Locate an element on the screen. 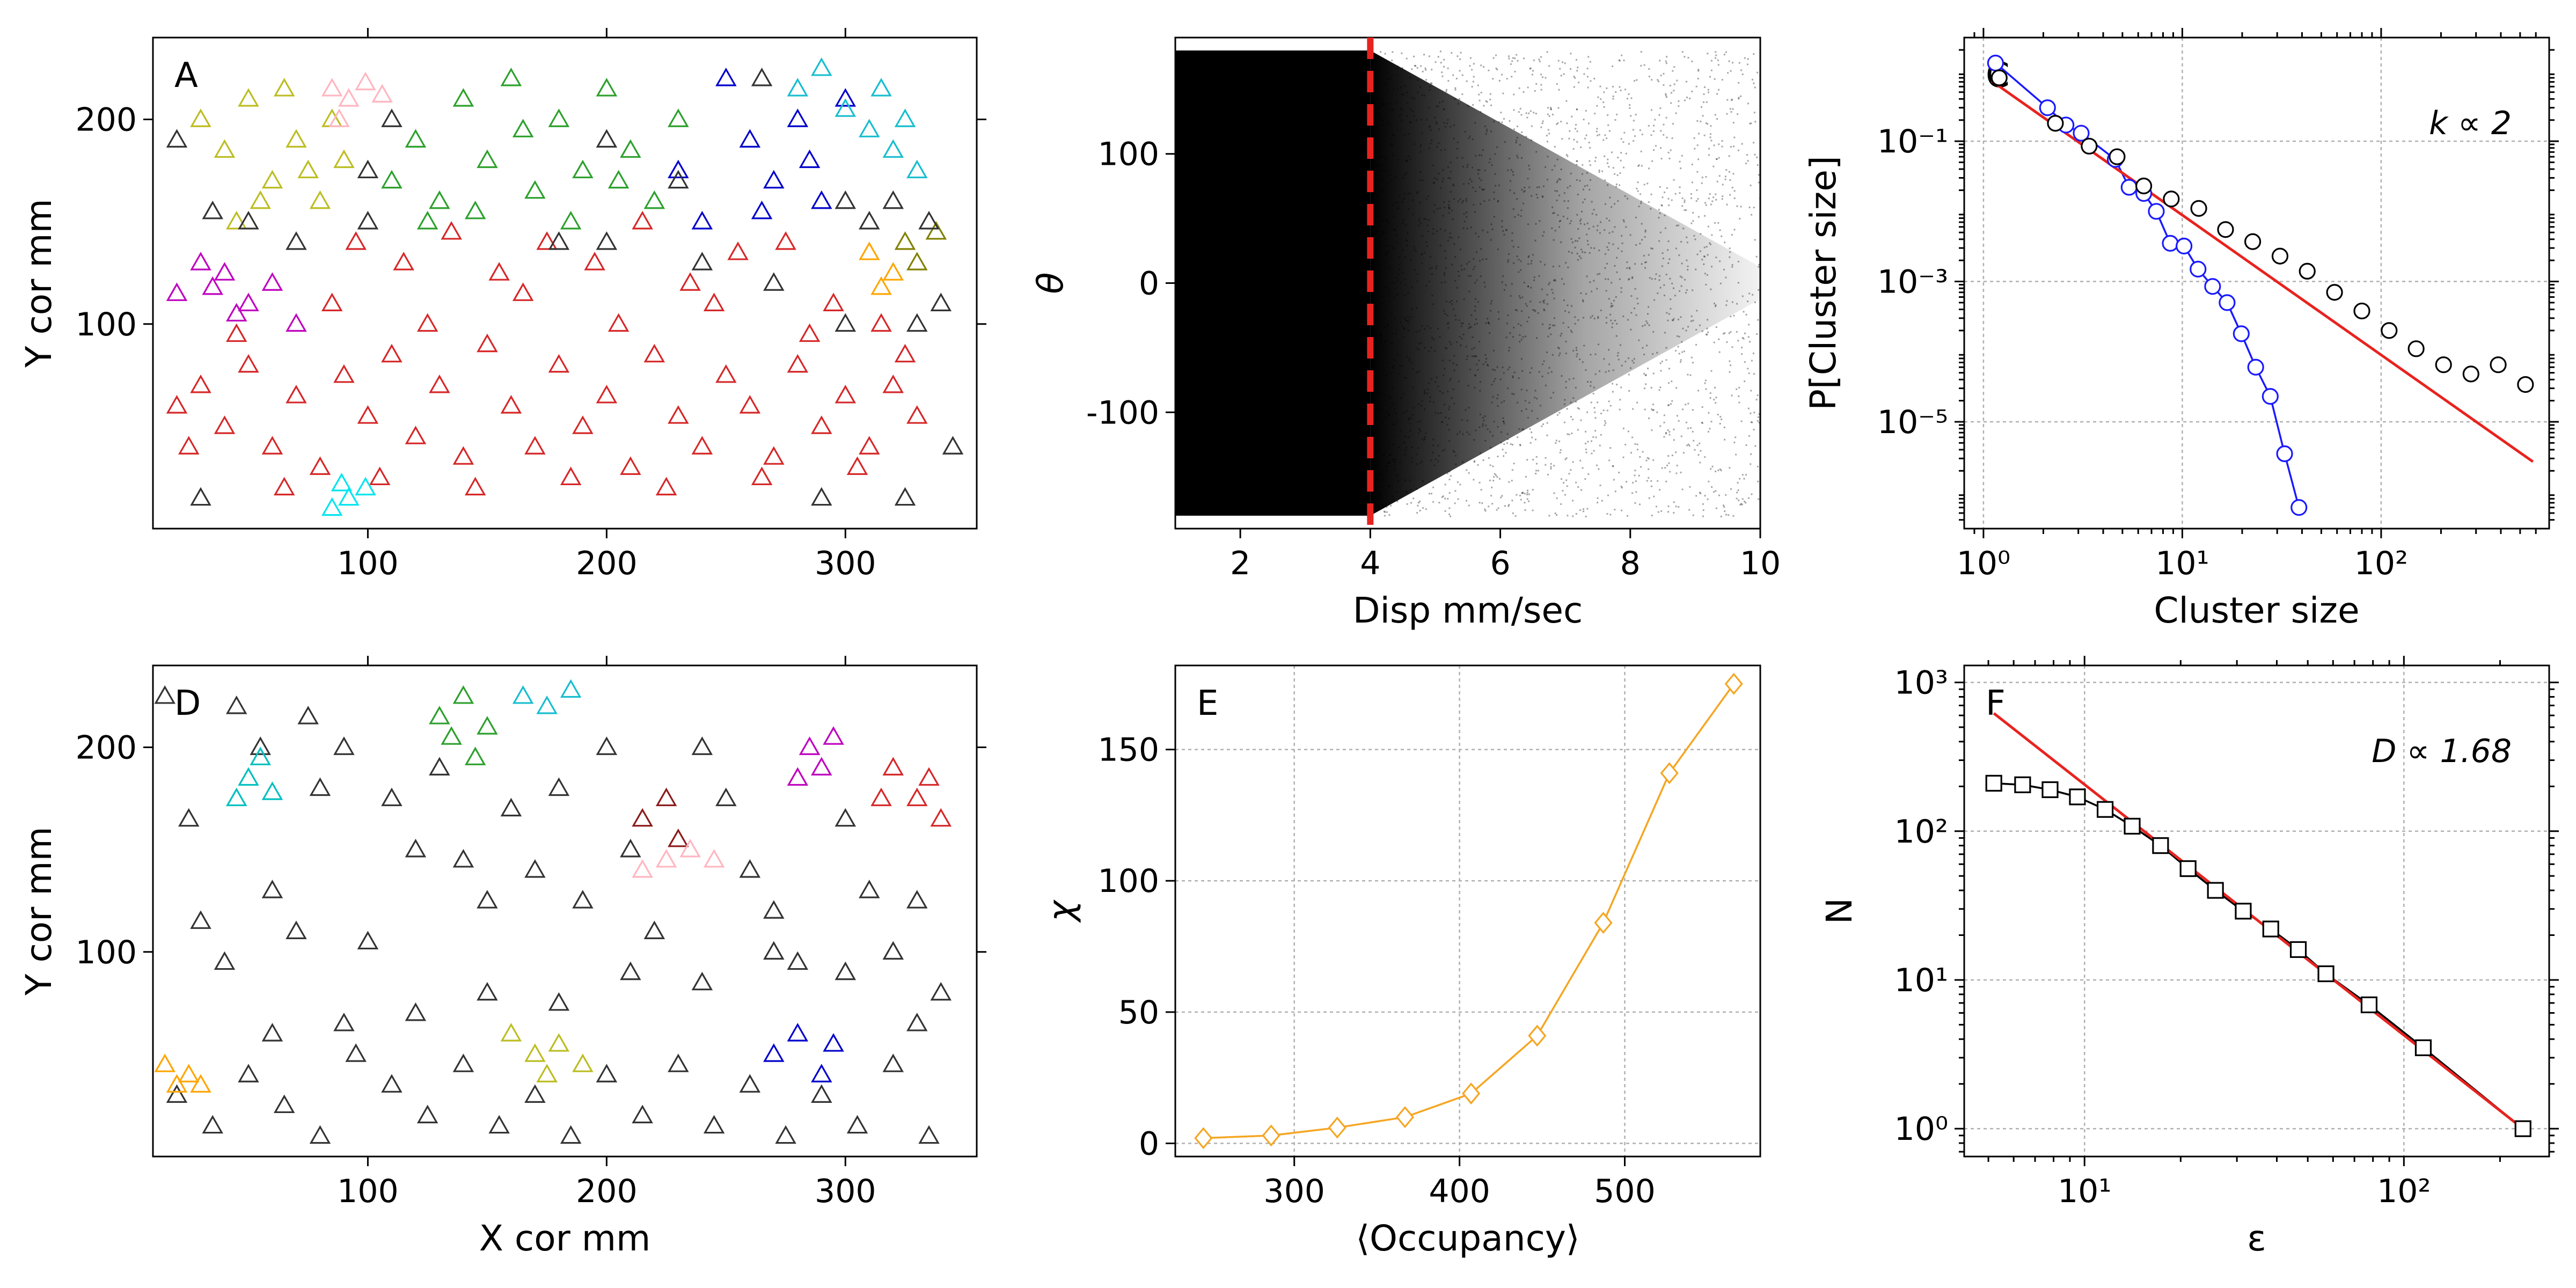  x-tick-label: 8 is located at coordinates (1630, 563).